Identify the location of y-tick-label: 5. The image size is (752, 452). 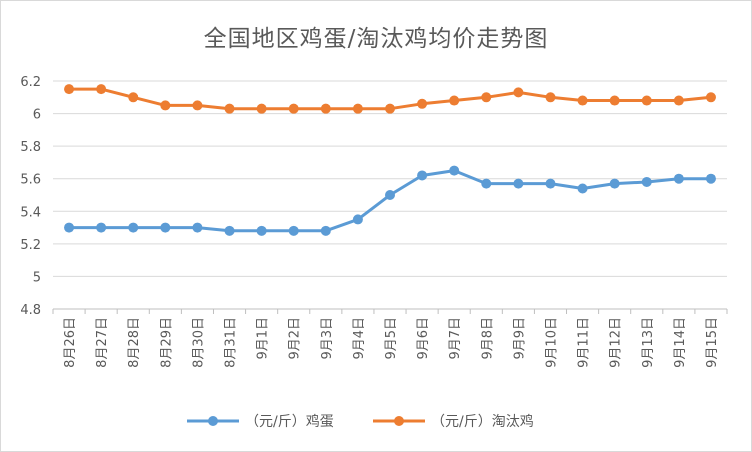
(37, 277).